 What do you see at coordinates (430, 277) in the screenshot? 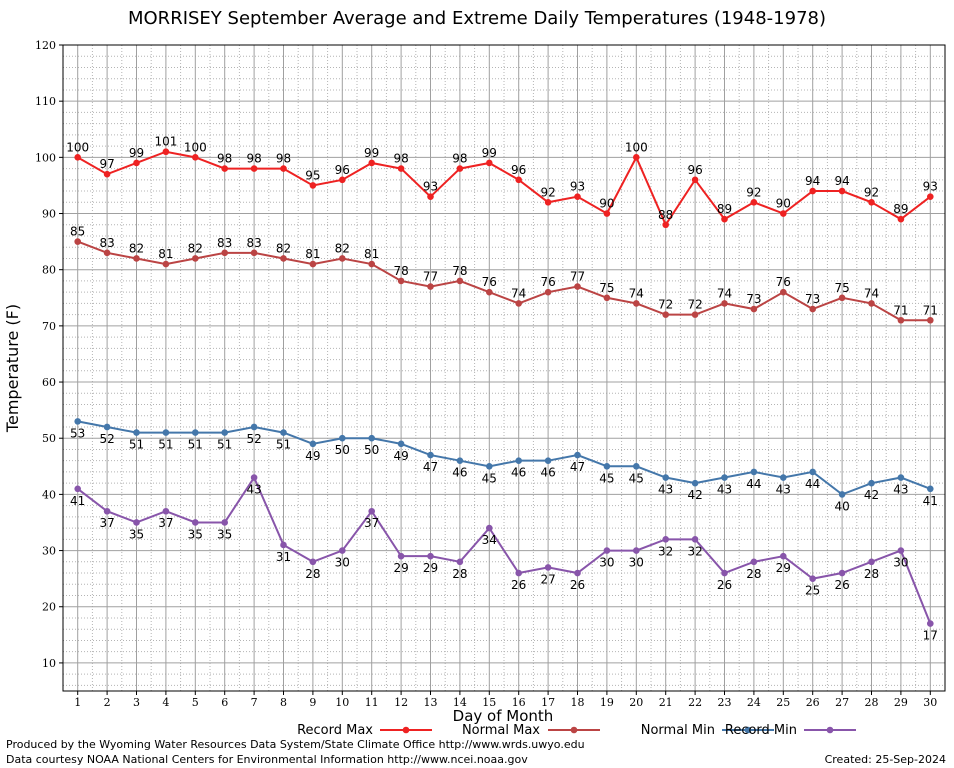
I see `data-label: 77` at bounding box center [430, 277].